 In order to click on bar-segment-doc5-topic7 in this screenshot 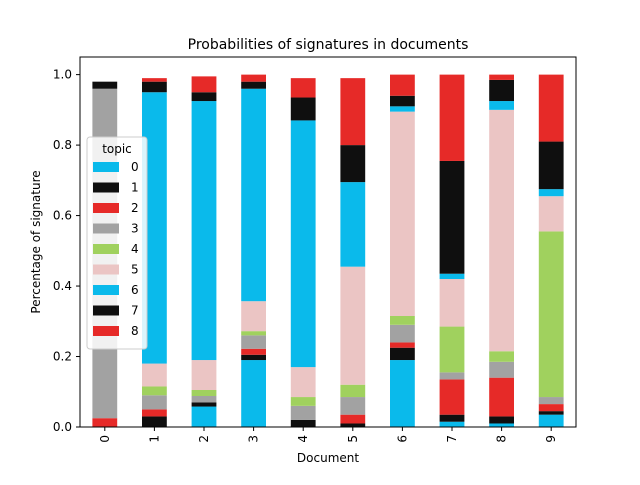, I will do `click(353, 164)`.